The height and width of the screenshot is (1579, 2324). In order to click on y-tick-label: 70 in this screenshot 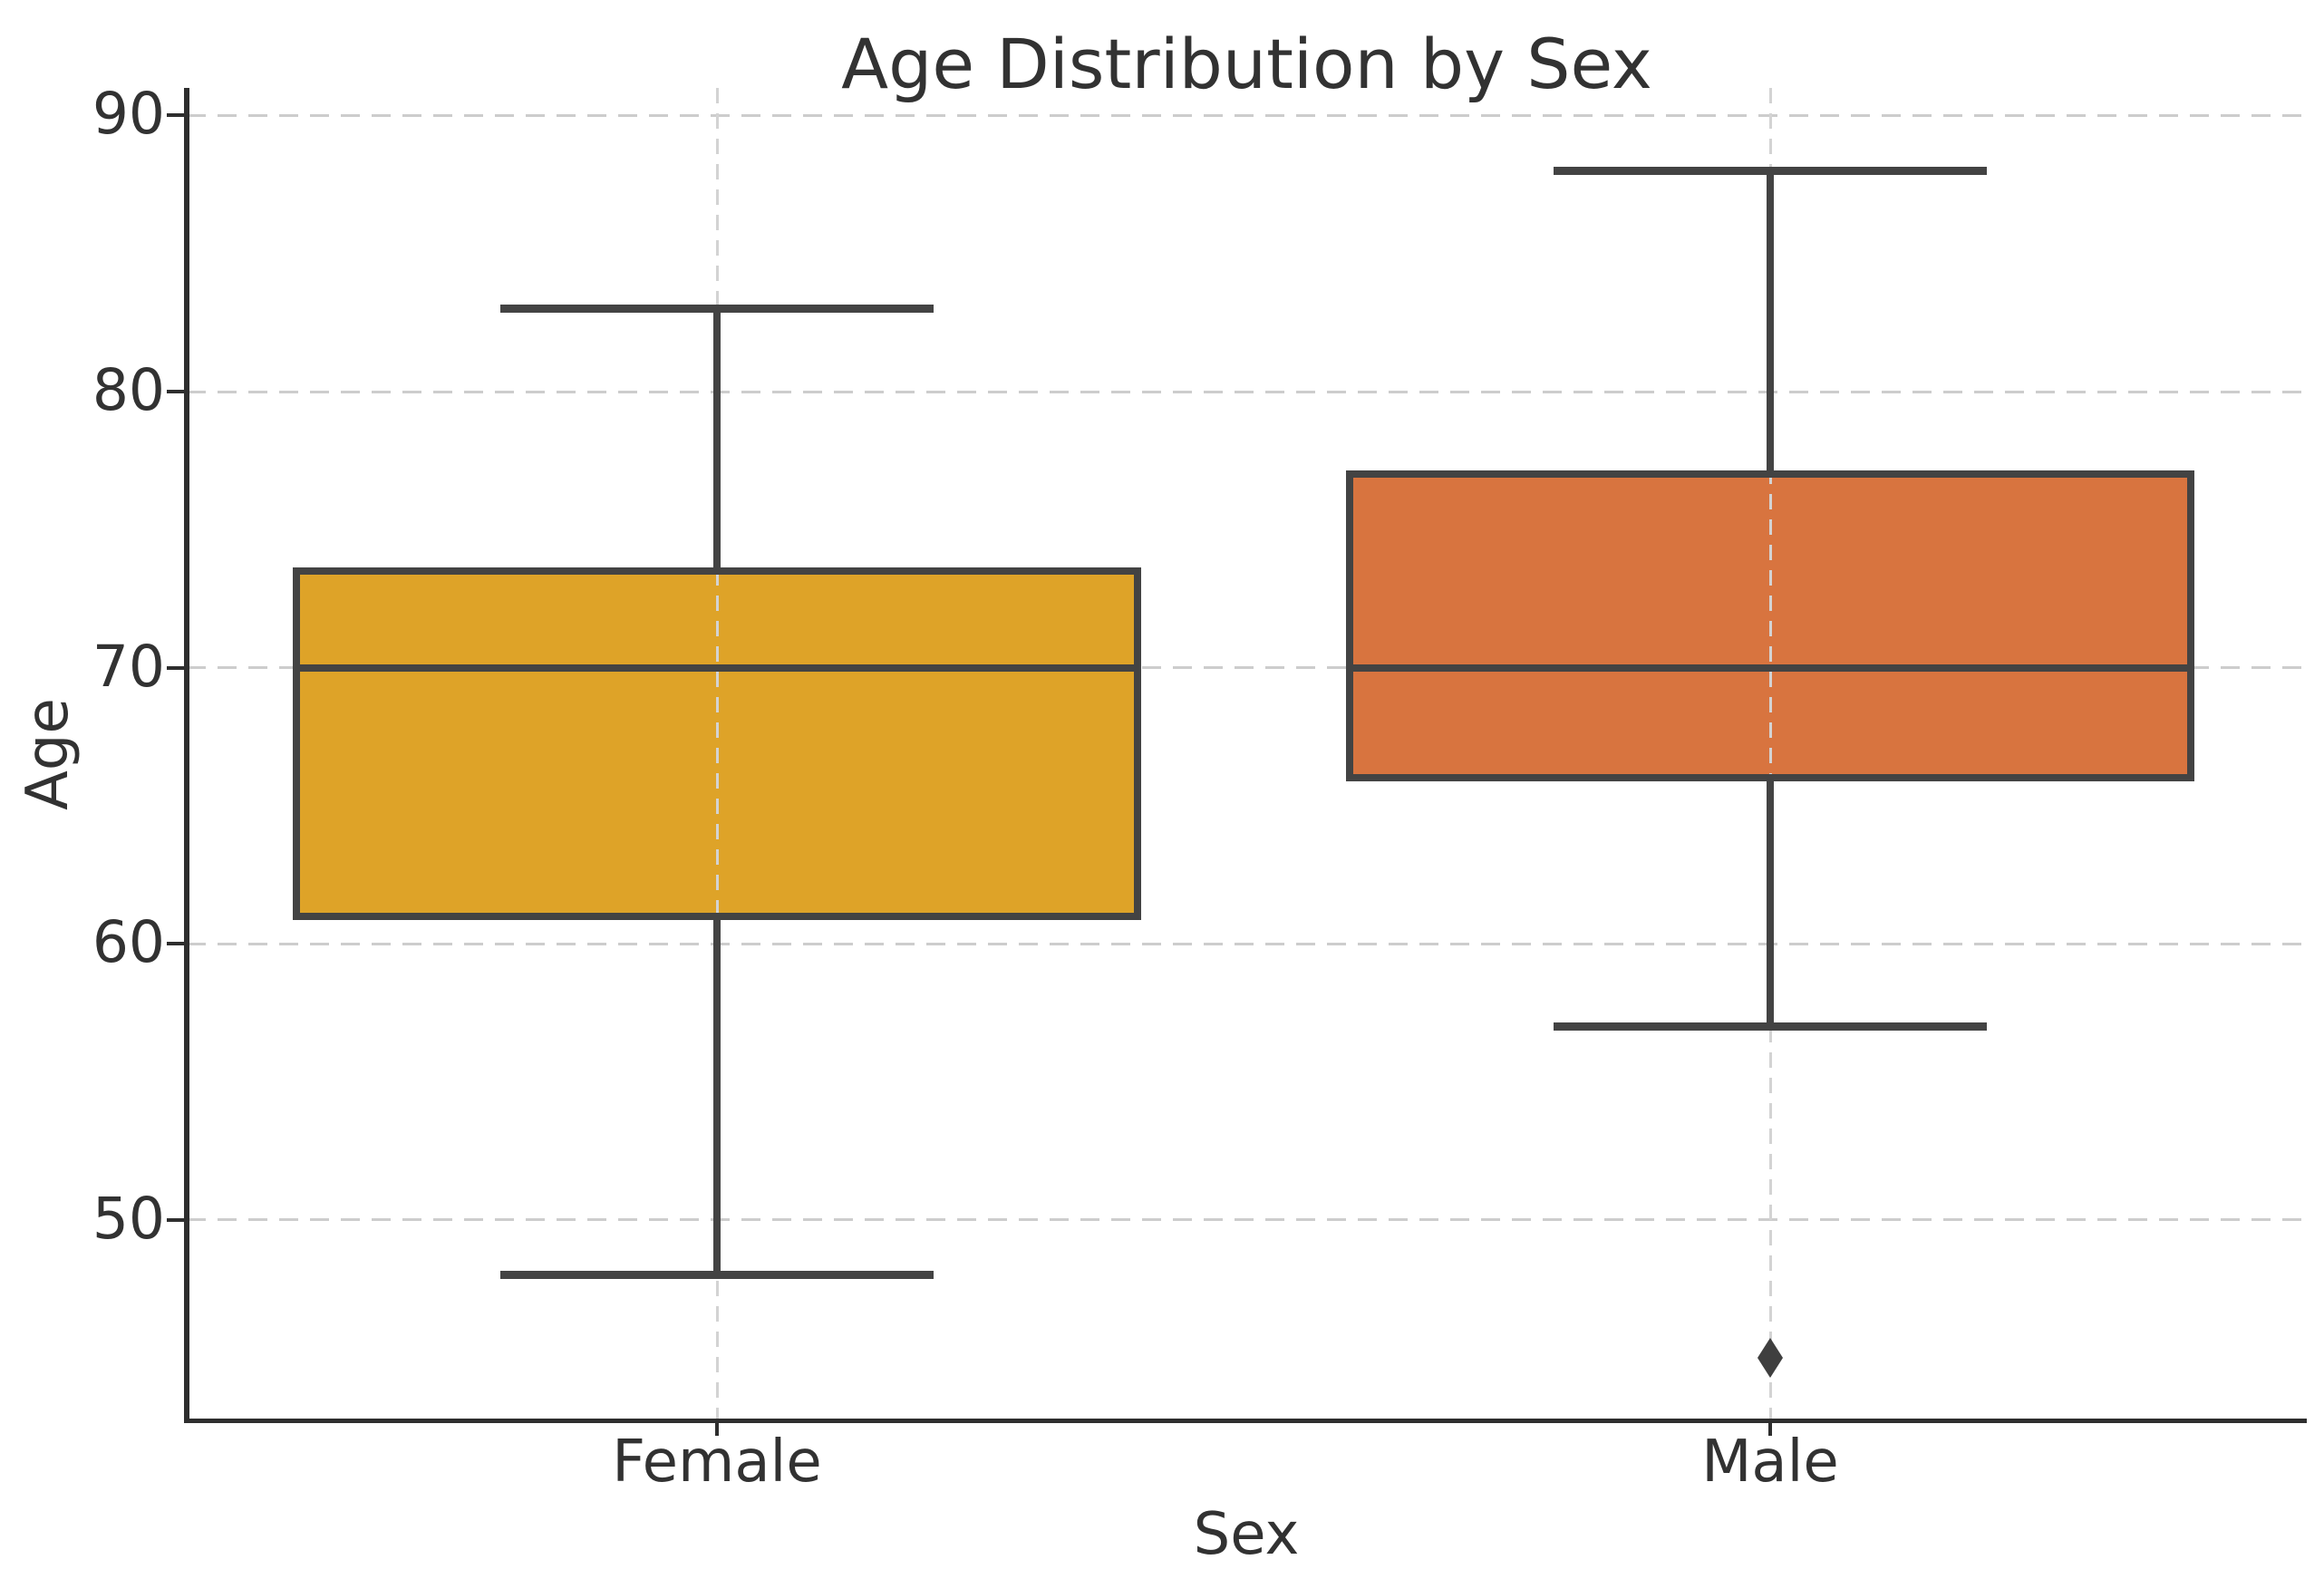, I will do `click(128, 666)`.